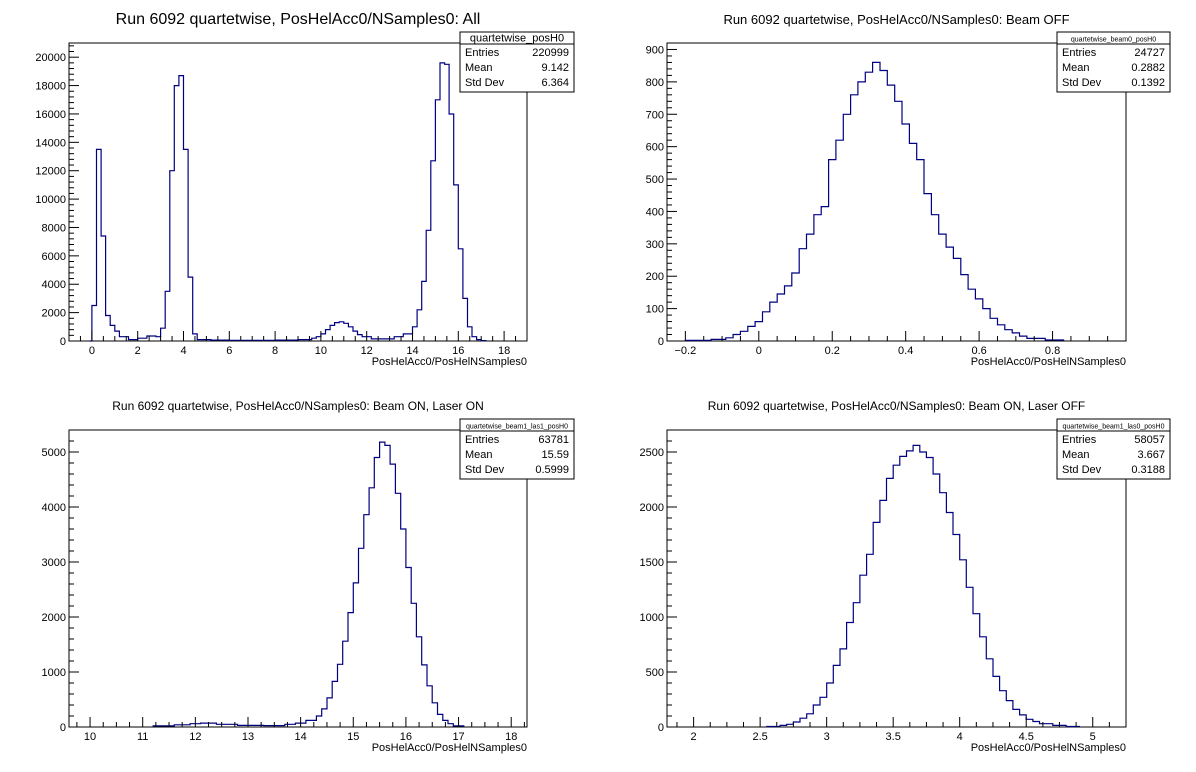 This screenshot has height=772, width=1196. Describe the element at coordinates (978, 351) in the screenshot. I see `x-tick-label: 0.6` at that location.